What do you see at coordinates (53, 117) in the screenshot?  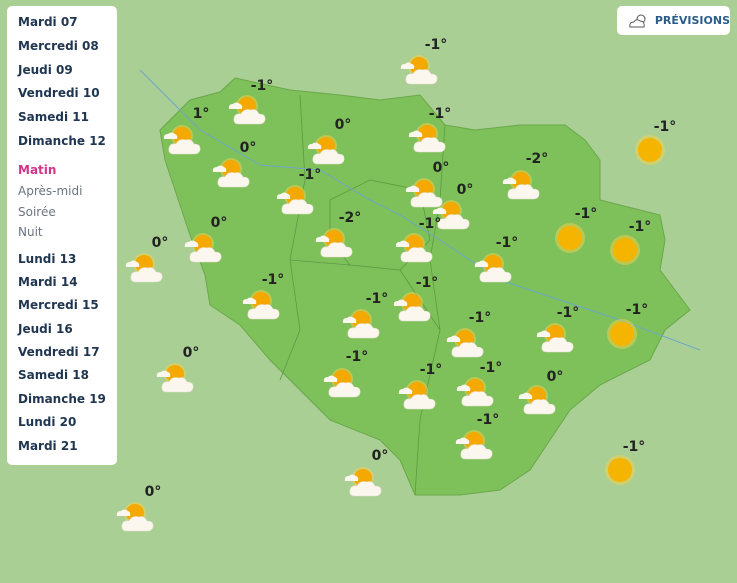 I see `day-item: Samedi 11` at bounding box center [53, 117].